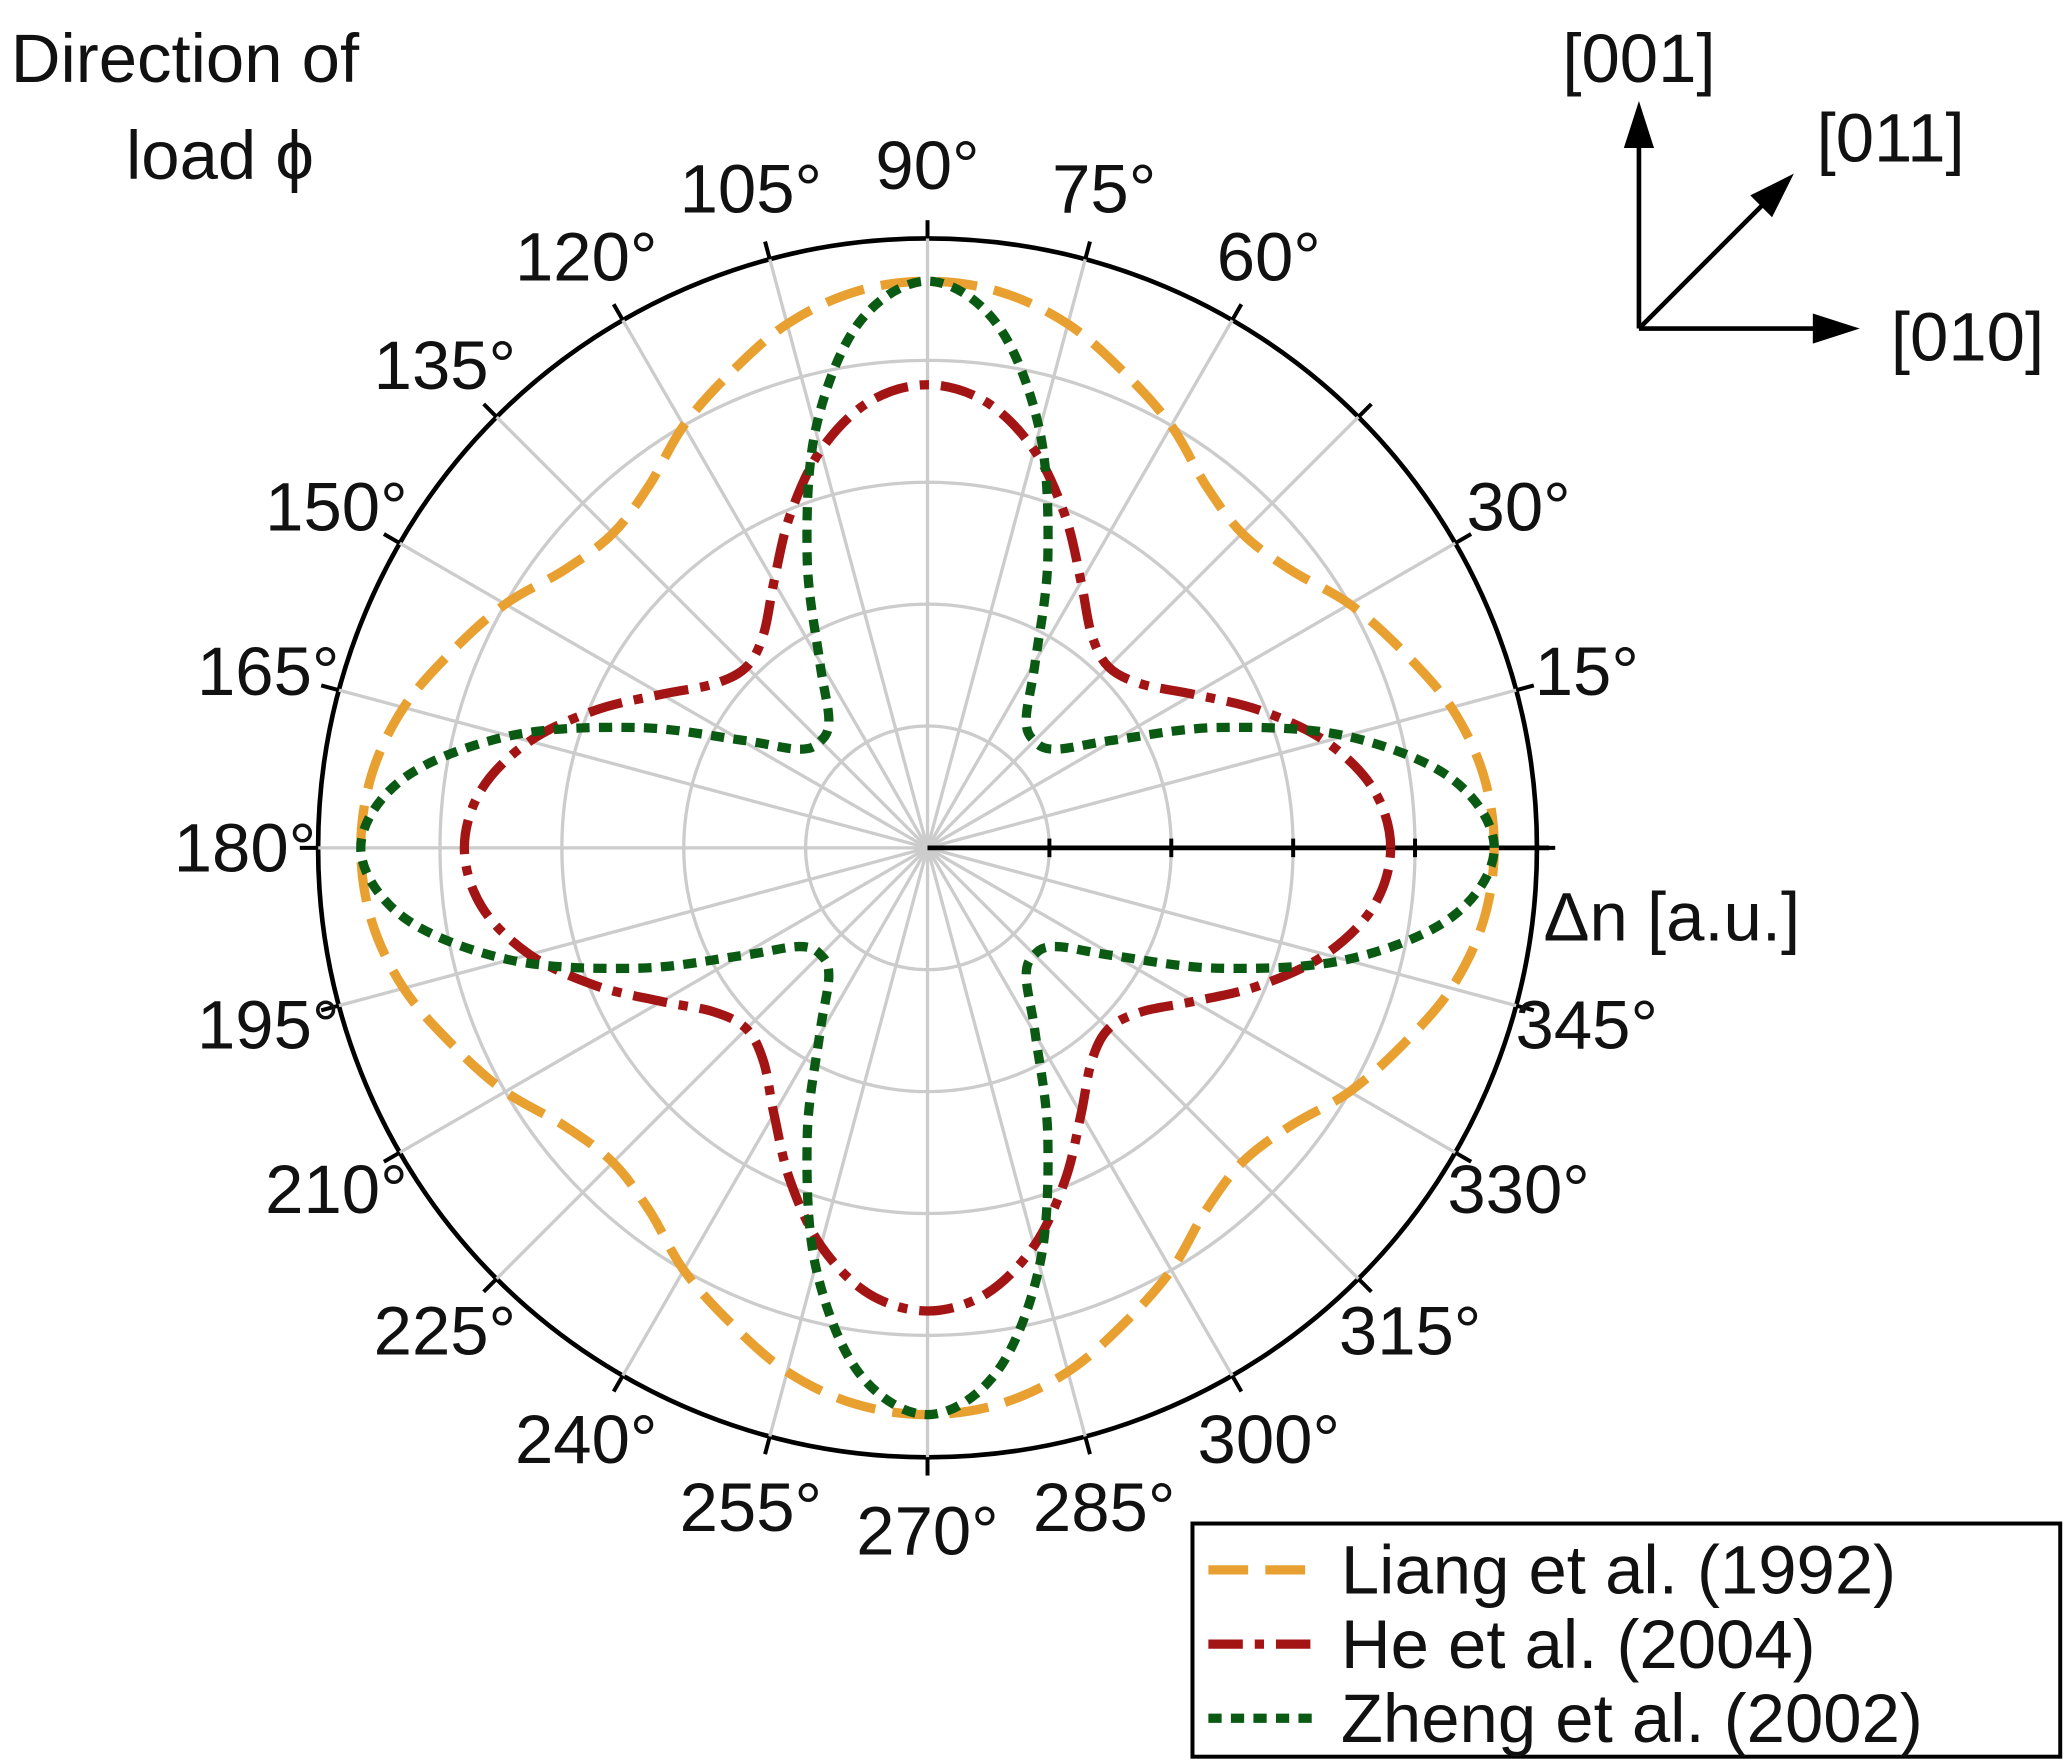 The width and height of the screenshot is (2067, 1762). Describe the element at coordinates (268, 671) in the screenshot. I see `angle-tick-label: 165°` at that location.